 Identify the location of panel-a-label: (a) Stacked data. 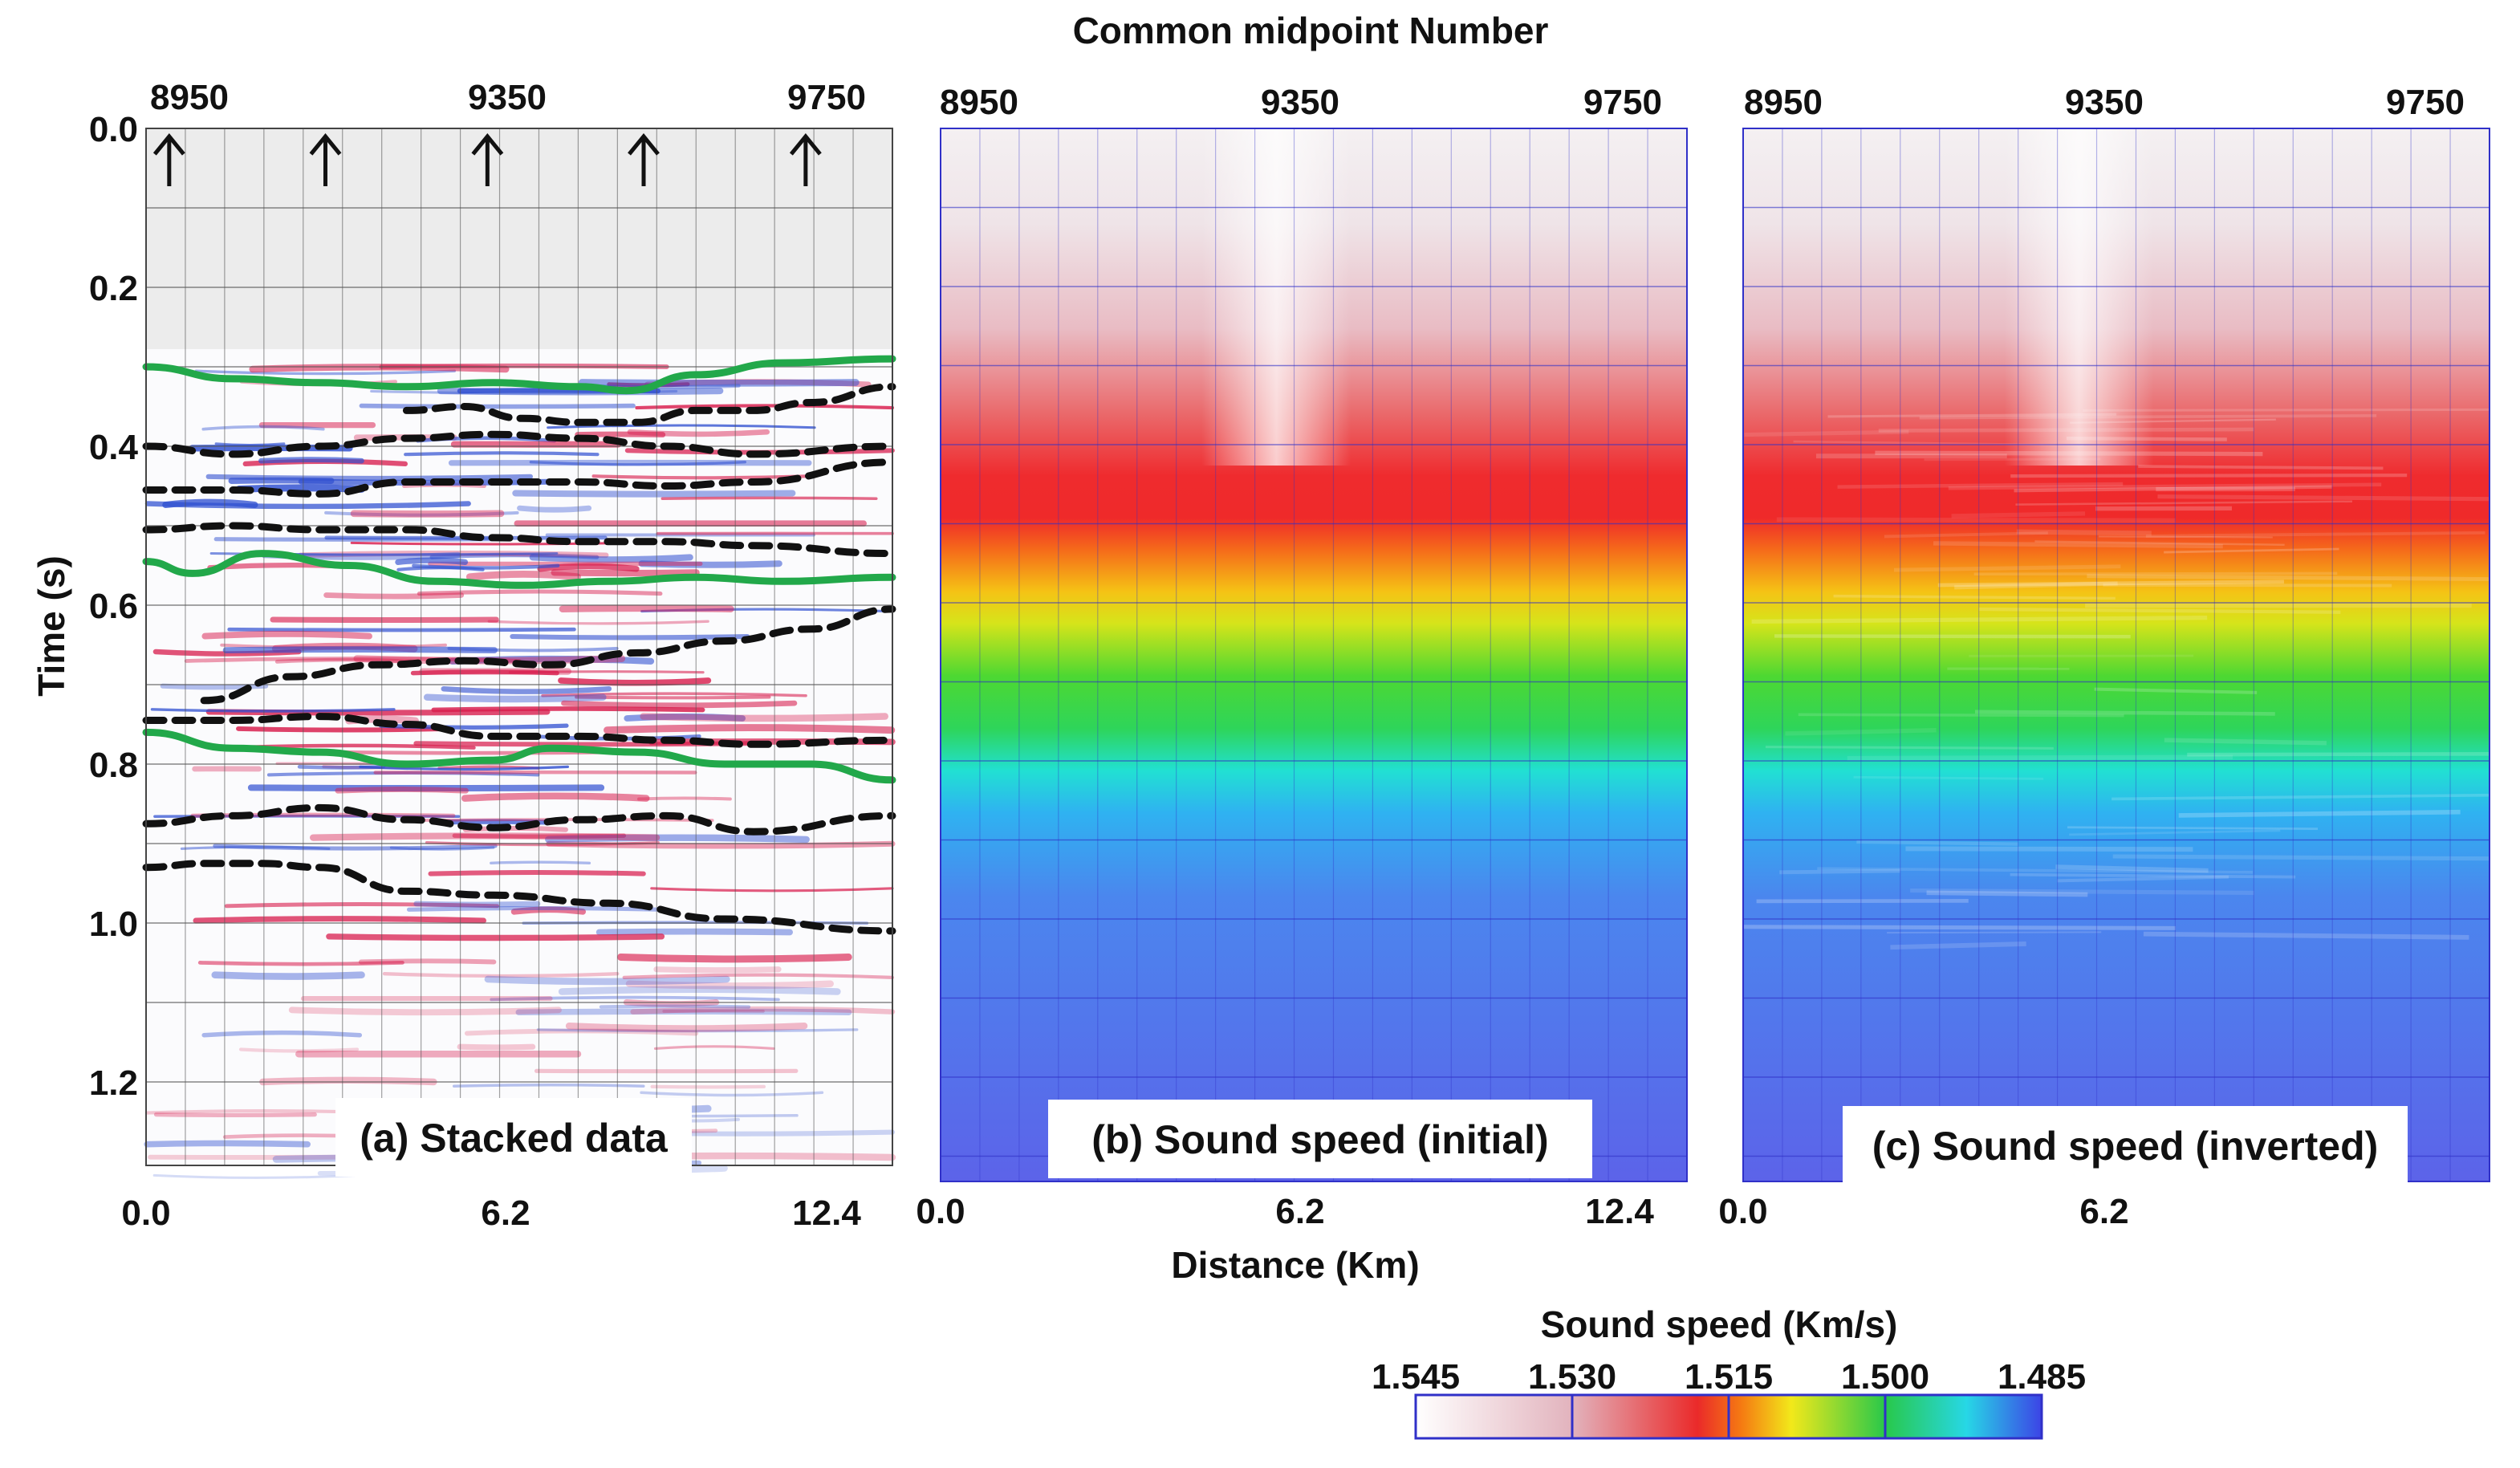
(515, 1138).